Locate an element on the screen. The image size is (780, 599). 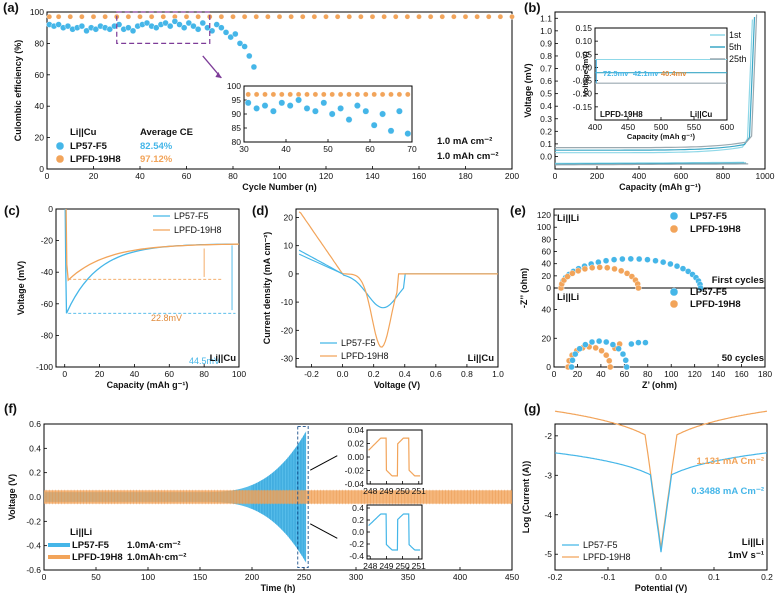
g-x-tick-label: 0.0 is located at coordinates (661, 577).